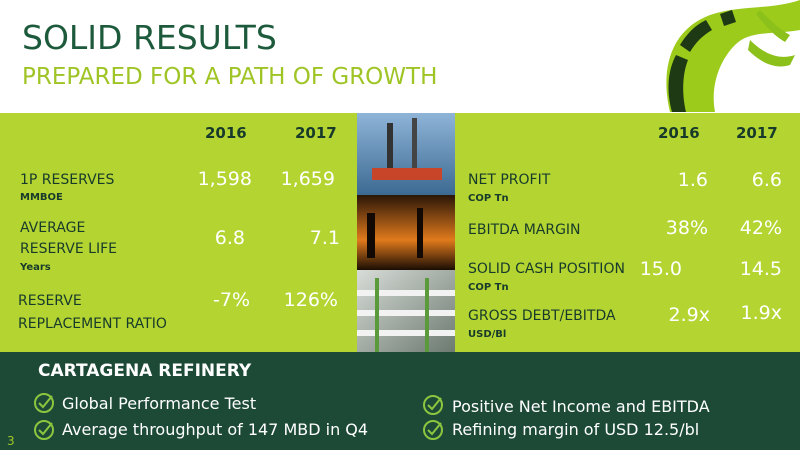  What do you see at coordinates (576, 429) in the screenshot?
I see `bullet: Refining margin of USD 12.5/bl` at bounding box center [576, 429].